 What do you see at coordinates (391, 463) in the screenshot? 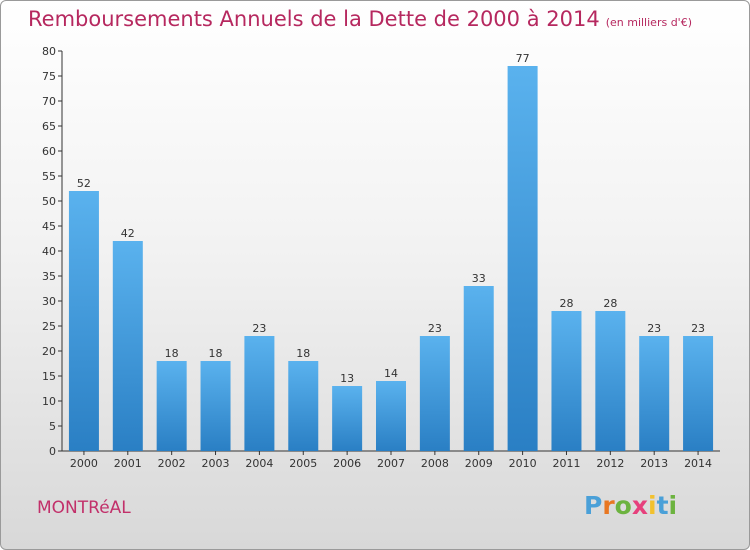
I see `x-tick-label: 2007` at bounding box center [391, 463].